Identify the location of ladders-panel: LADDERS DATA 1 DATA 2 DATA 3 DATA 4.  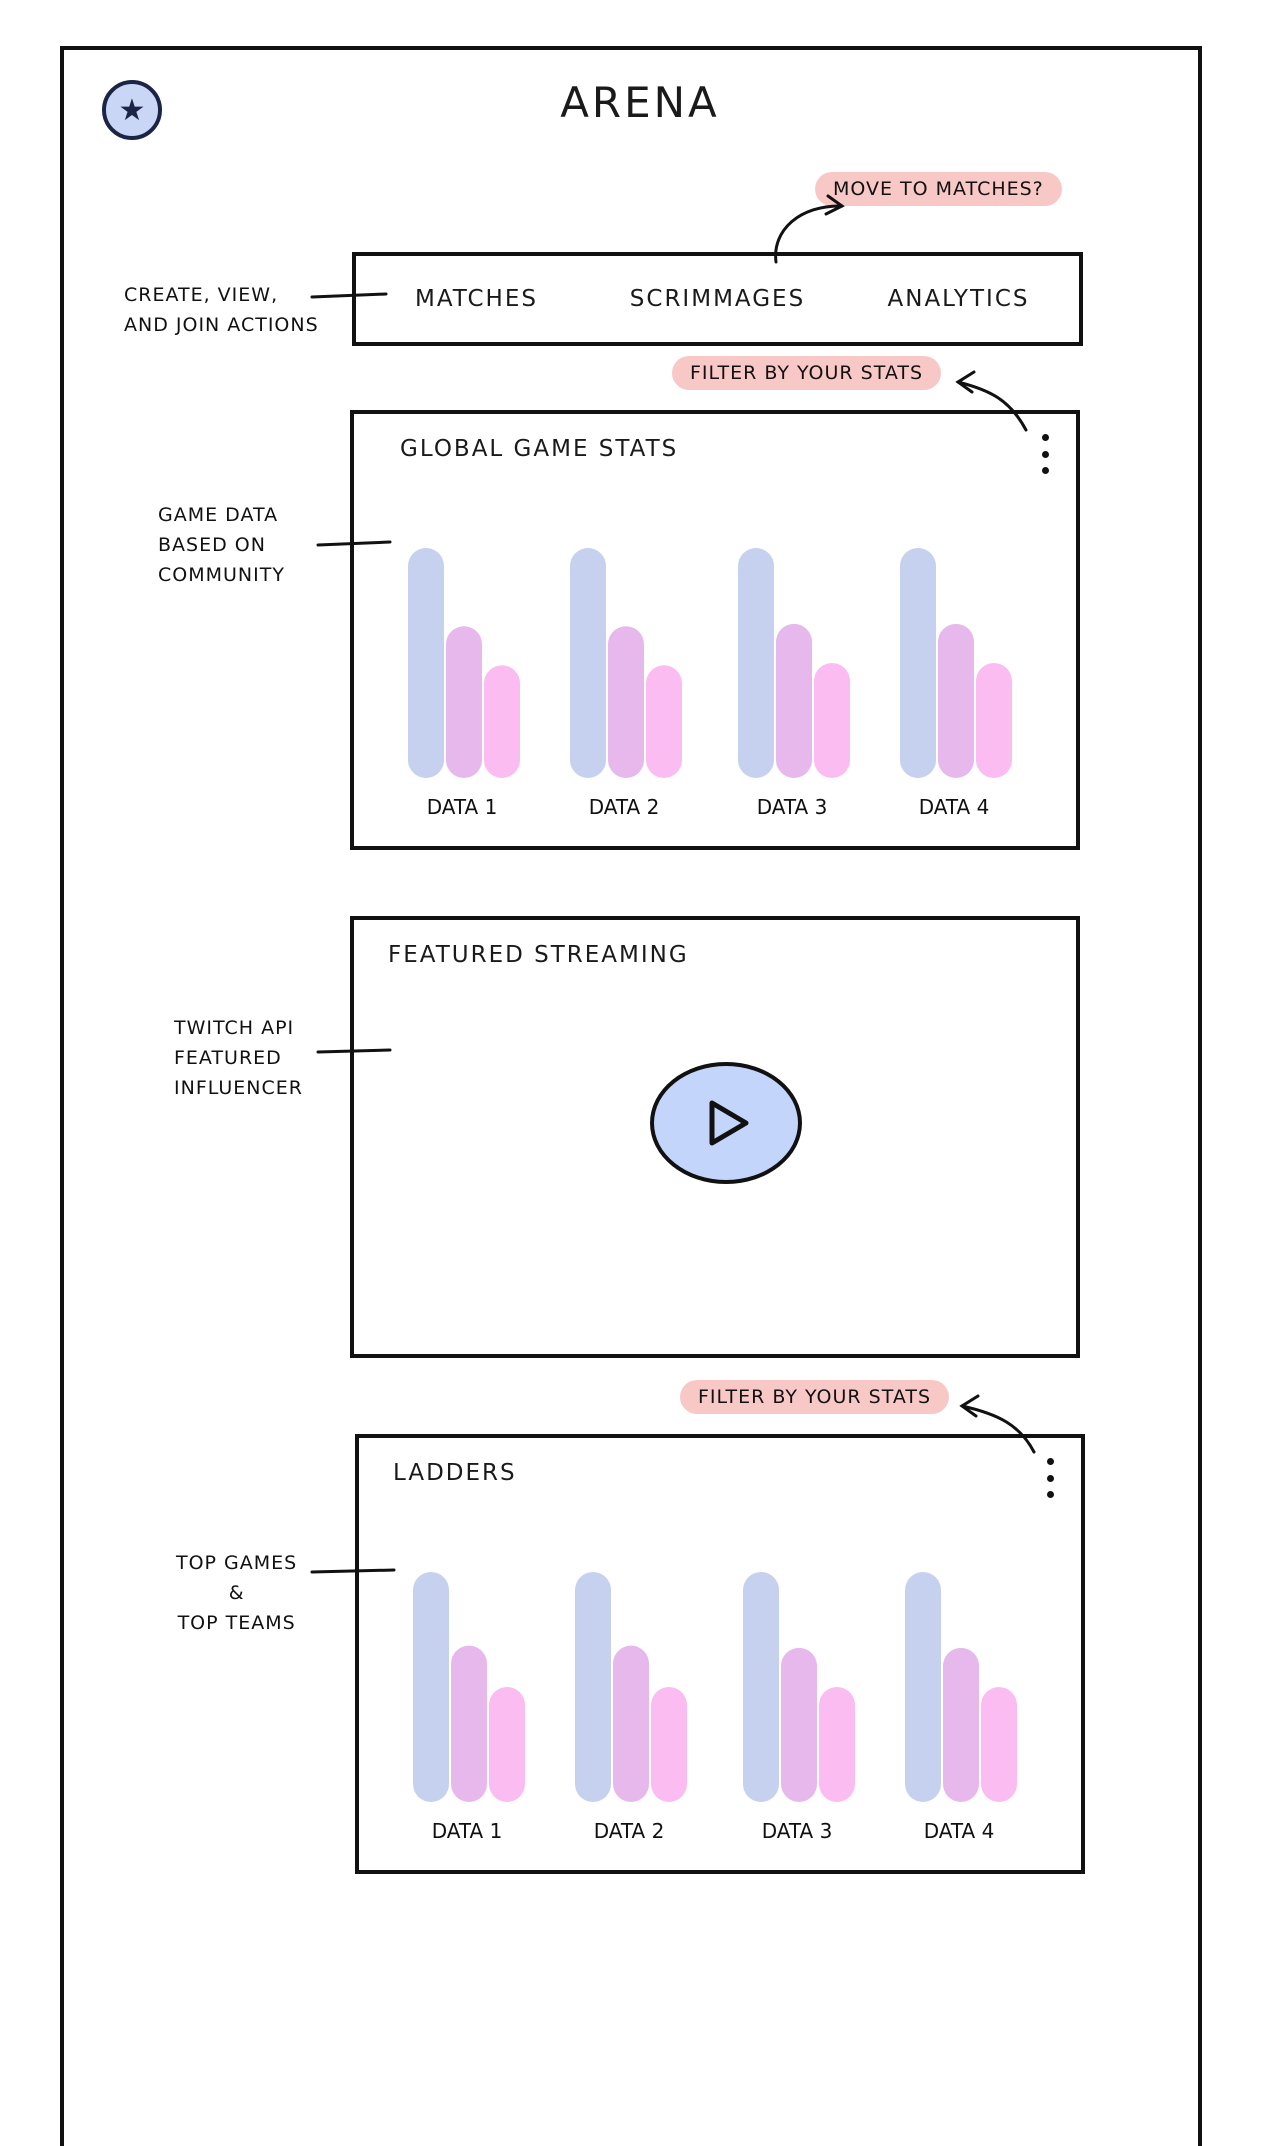
(720, 1654).